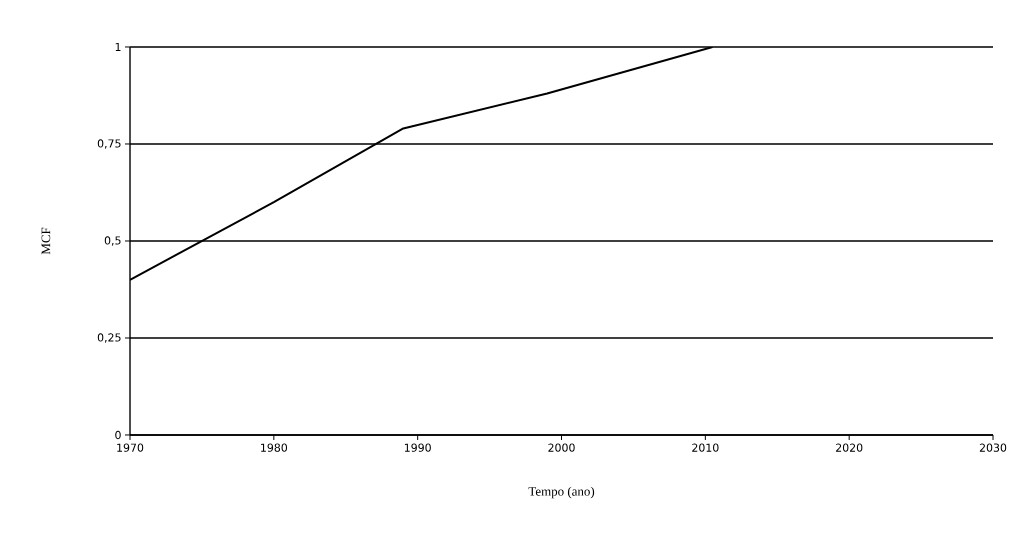 This screenshot has width=1031, height=543. What do you see at coordinates (705, 447) in the screenshot?
I see `x-tick-label: 2010` at bounding box center [705, 447].